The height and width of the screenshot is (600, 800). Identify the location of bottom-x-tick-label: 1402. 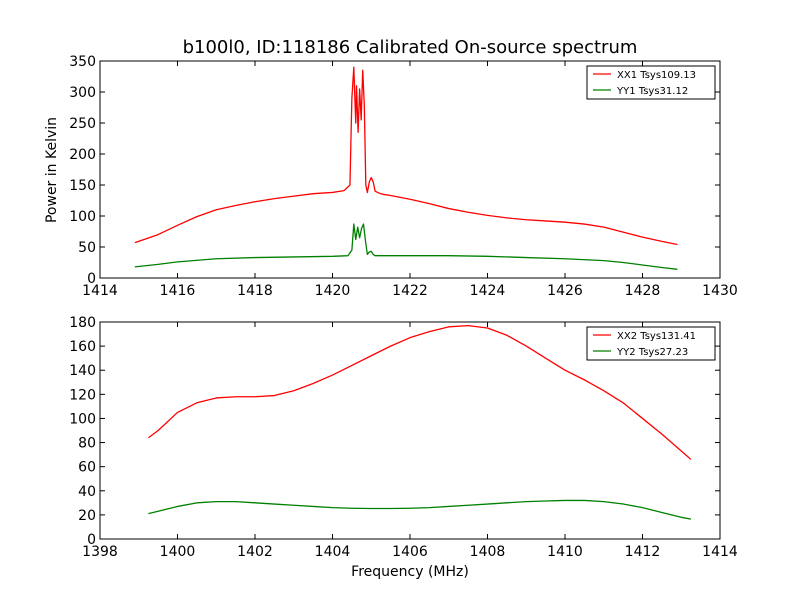
(255, 552).